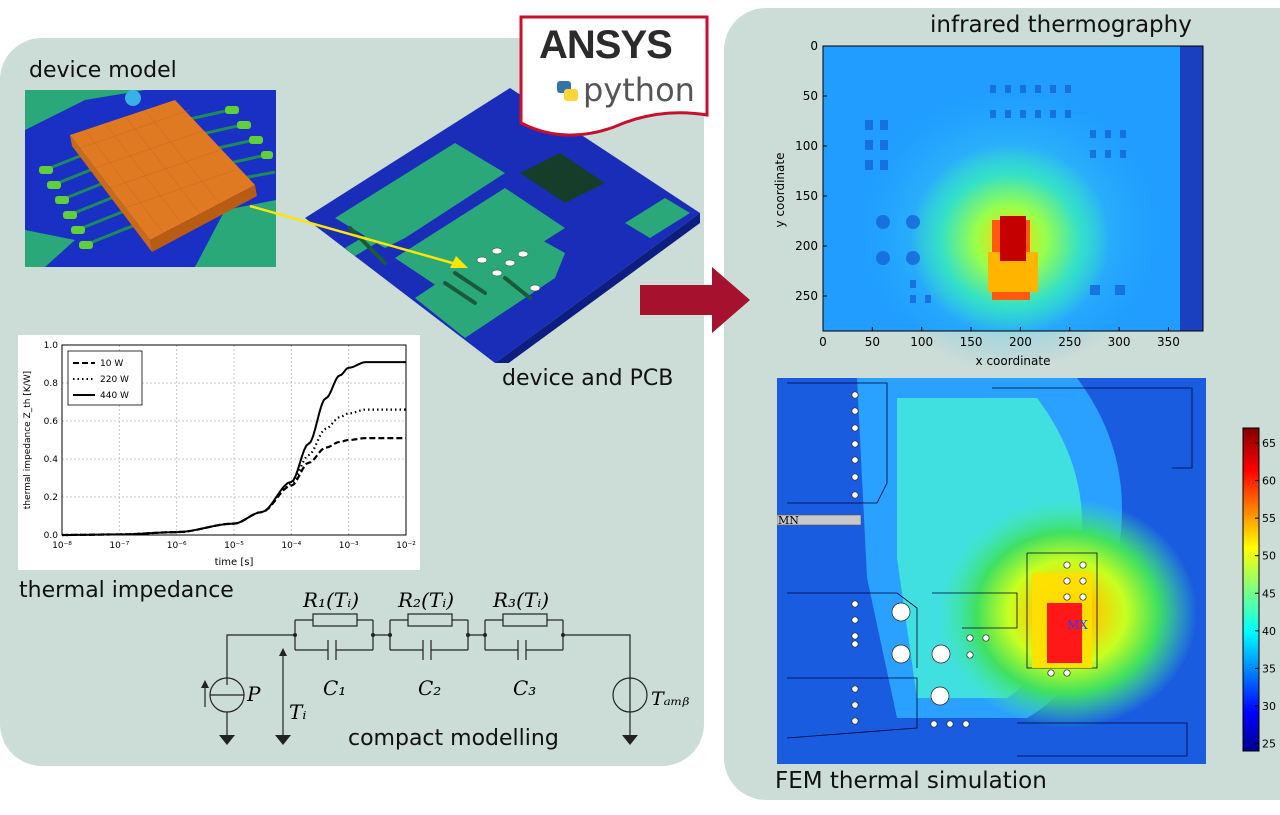 This screenshot has height=815, width=1280. I want to click on zth-y-tick-label: 0.6, so click(51, 422).